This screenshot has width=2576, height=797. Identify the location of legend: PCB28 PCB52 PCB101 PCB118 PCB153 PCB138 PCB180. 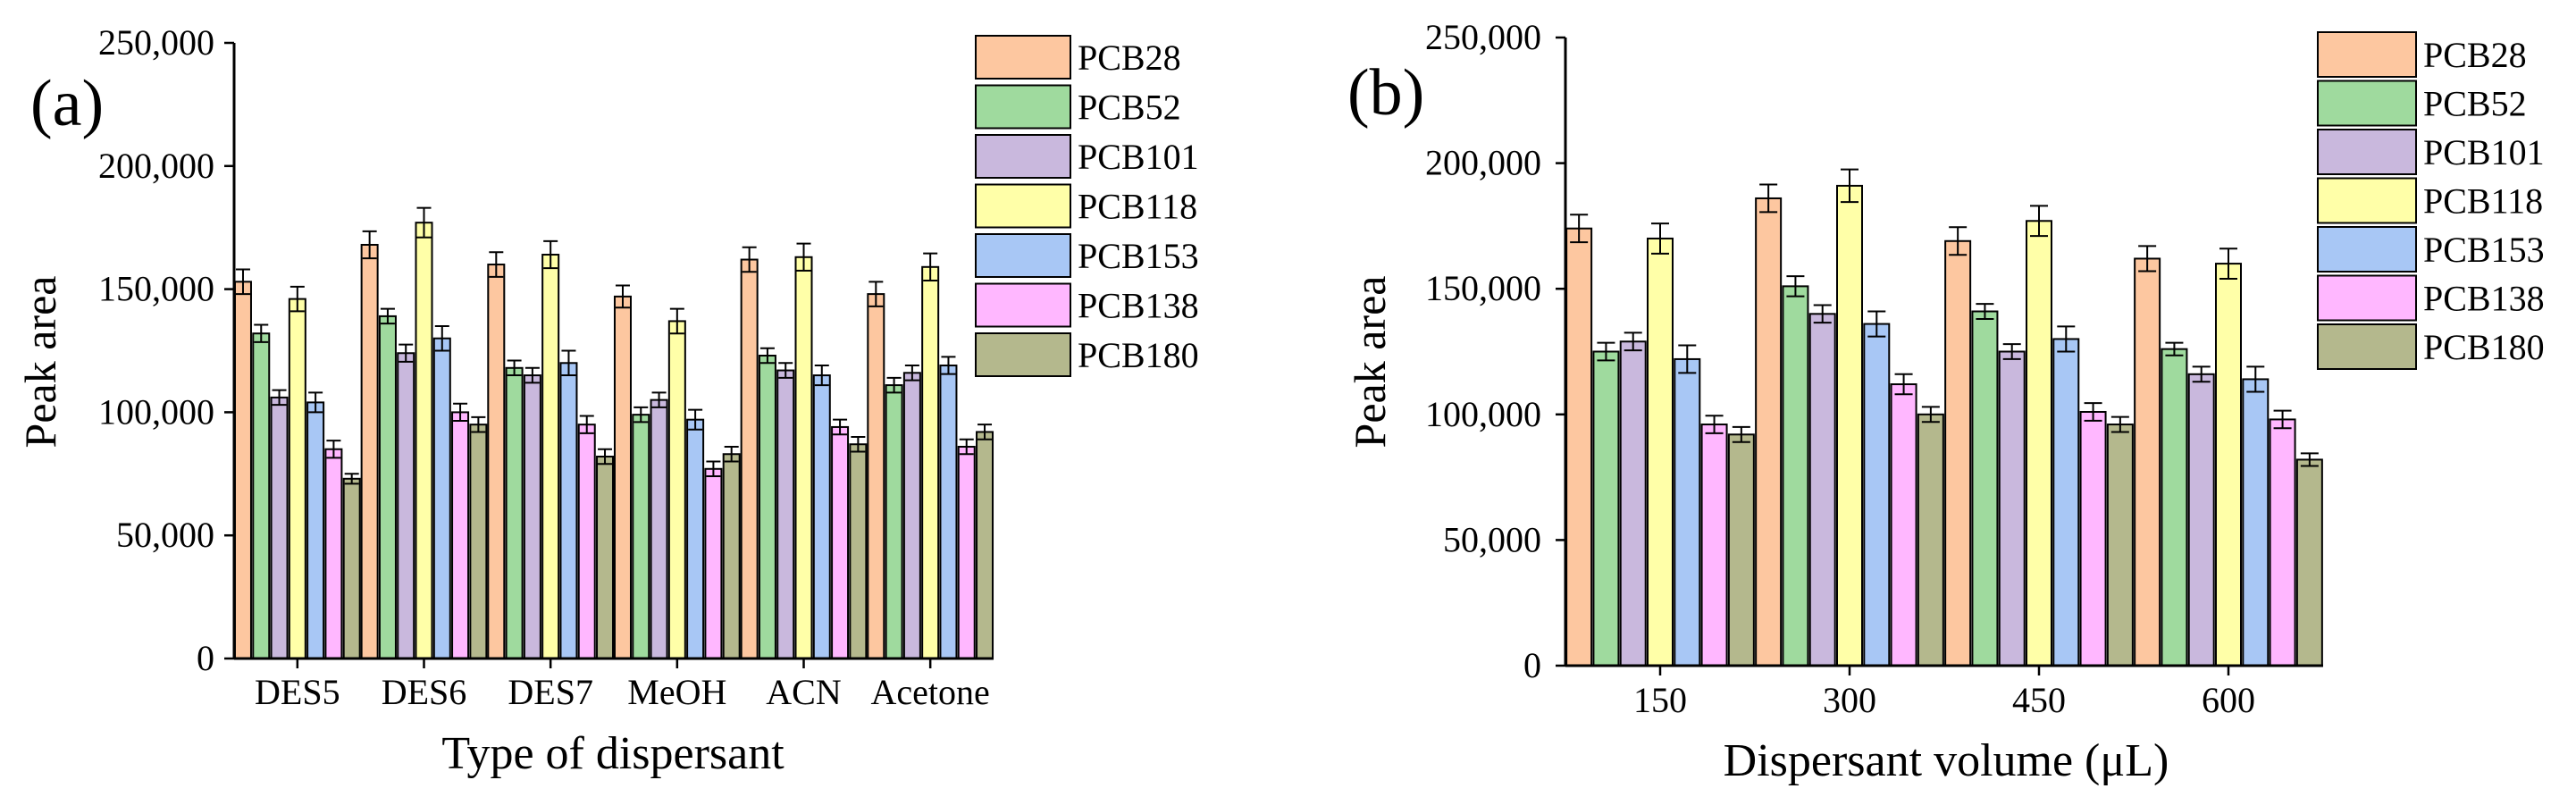
(1087, 206).